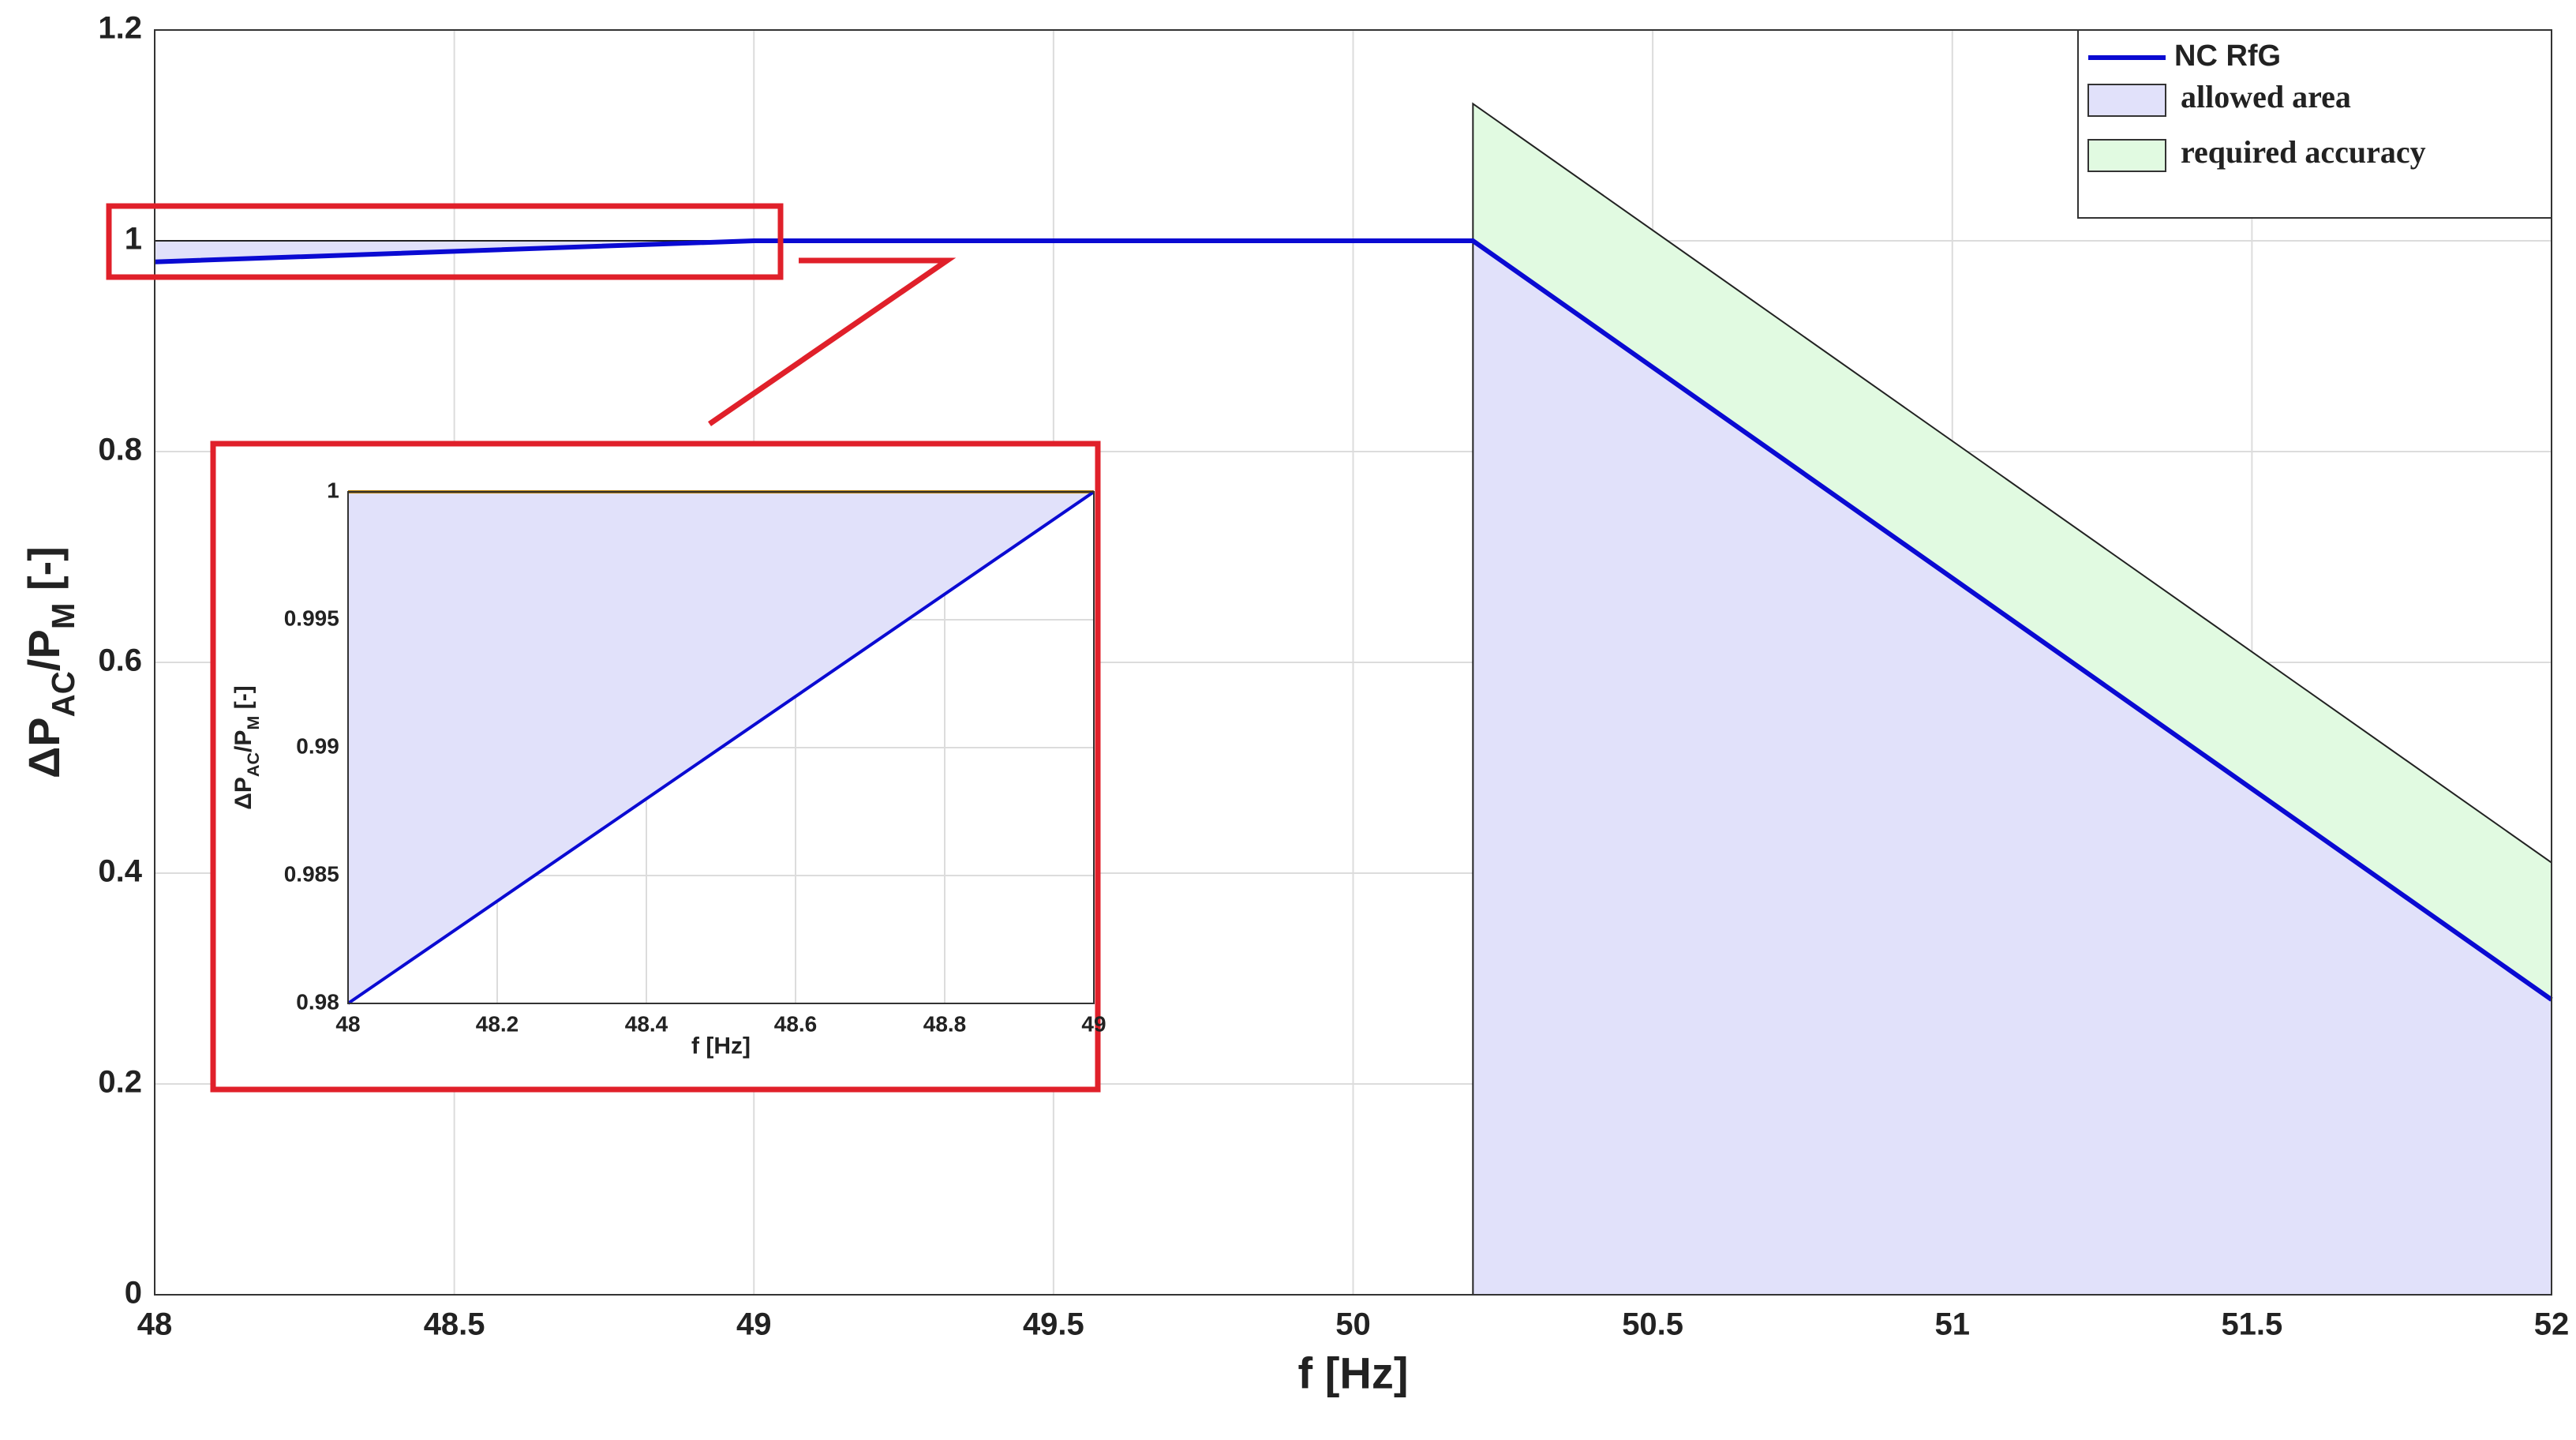 This screenshot has width=2576, height=1440. I want to click on y-tick-label: 0.8, so click(120, 450).